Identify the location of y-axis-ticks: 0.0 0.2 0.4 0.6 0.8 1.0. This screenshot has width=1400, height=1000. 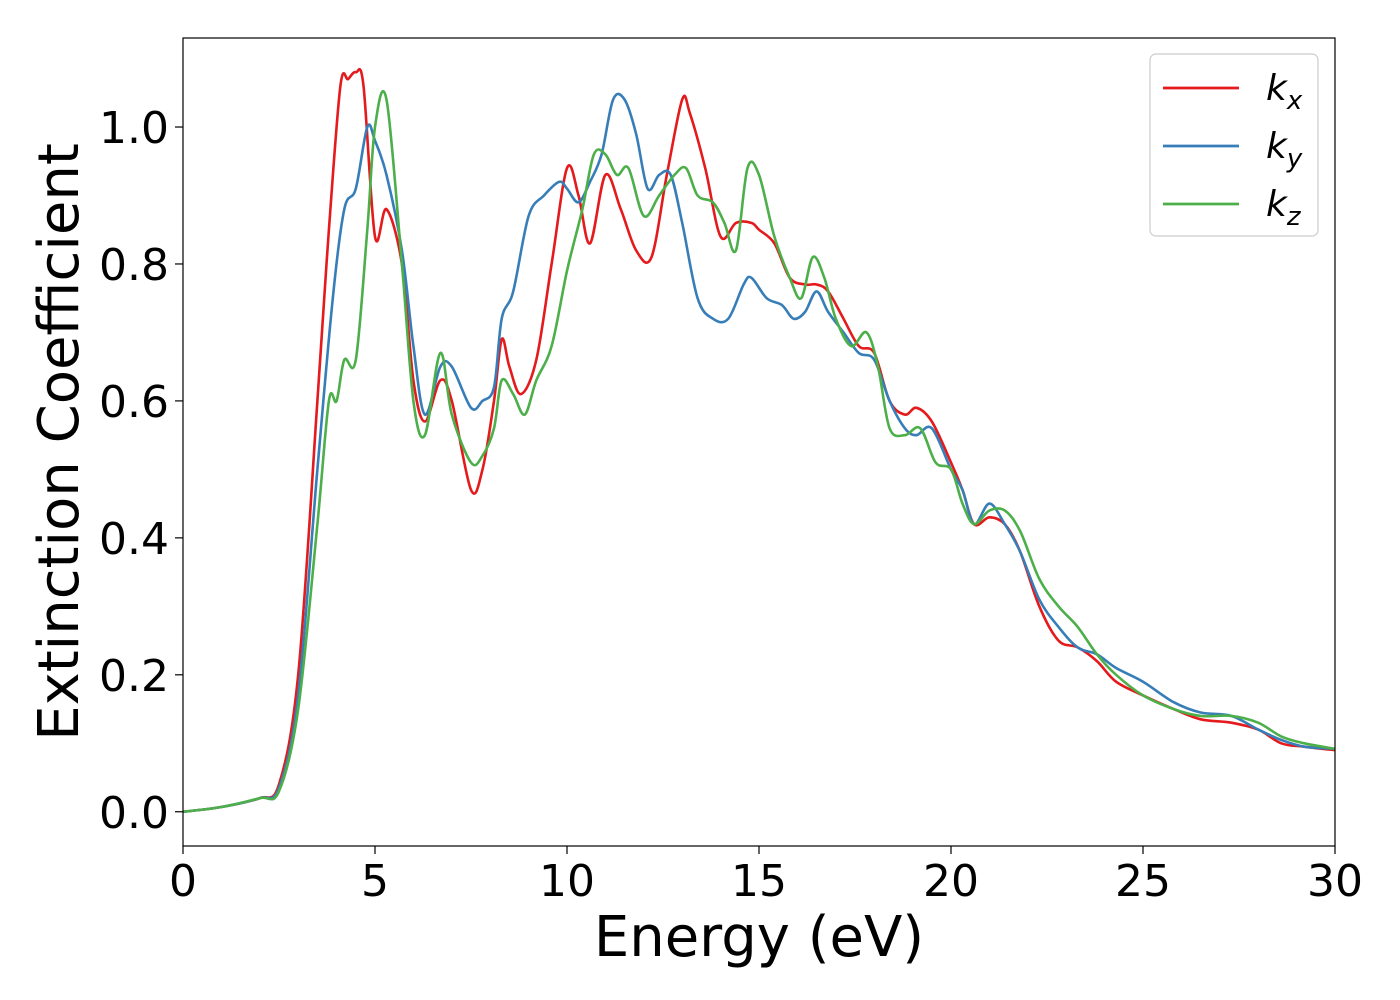
(141, 471).